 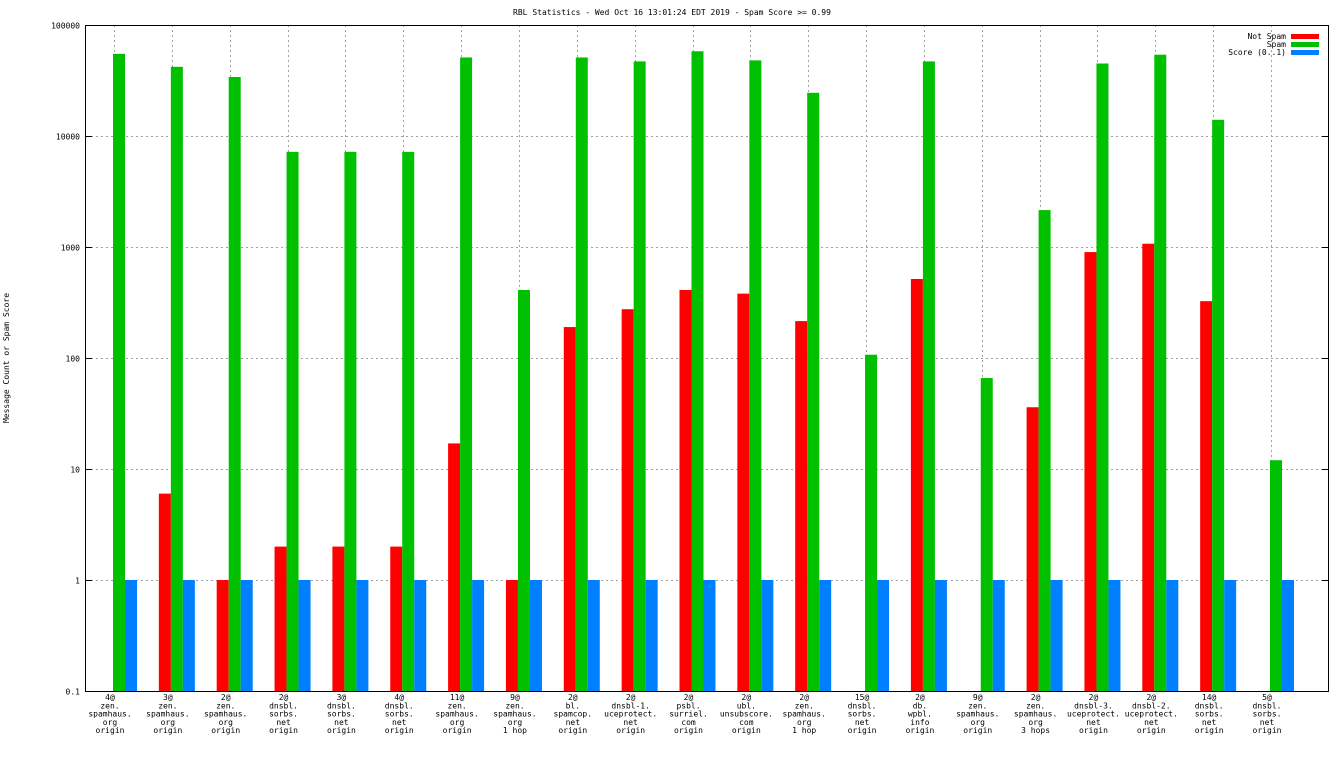 What do you see at coordinates (920, 714) in the screenshot?
I see `x-tick-label: wpbl.` at bounding box center [920, 714].